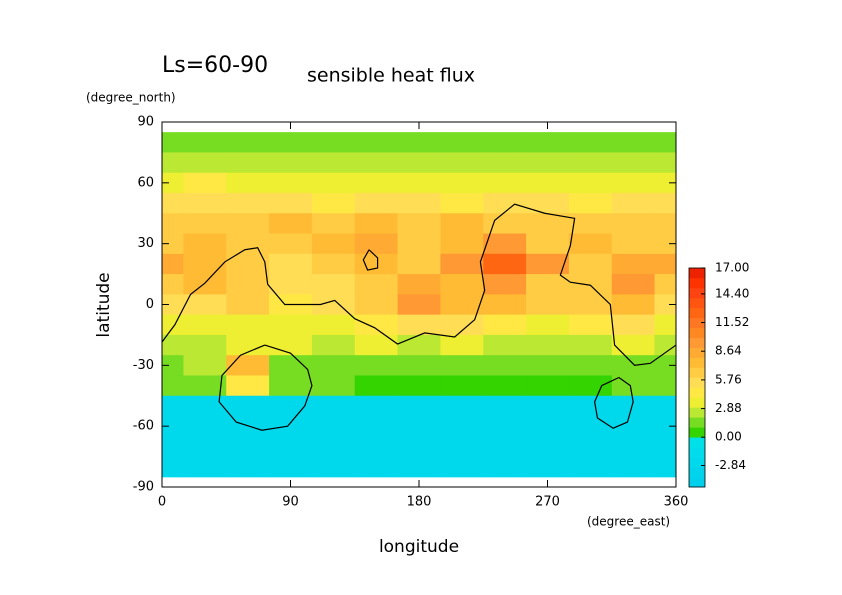  I want to click on contour-line, so click(613, 402).